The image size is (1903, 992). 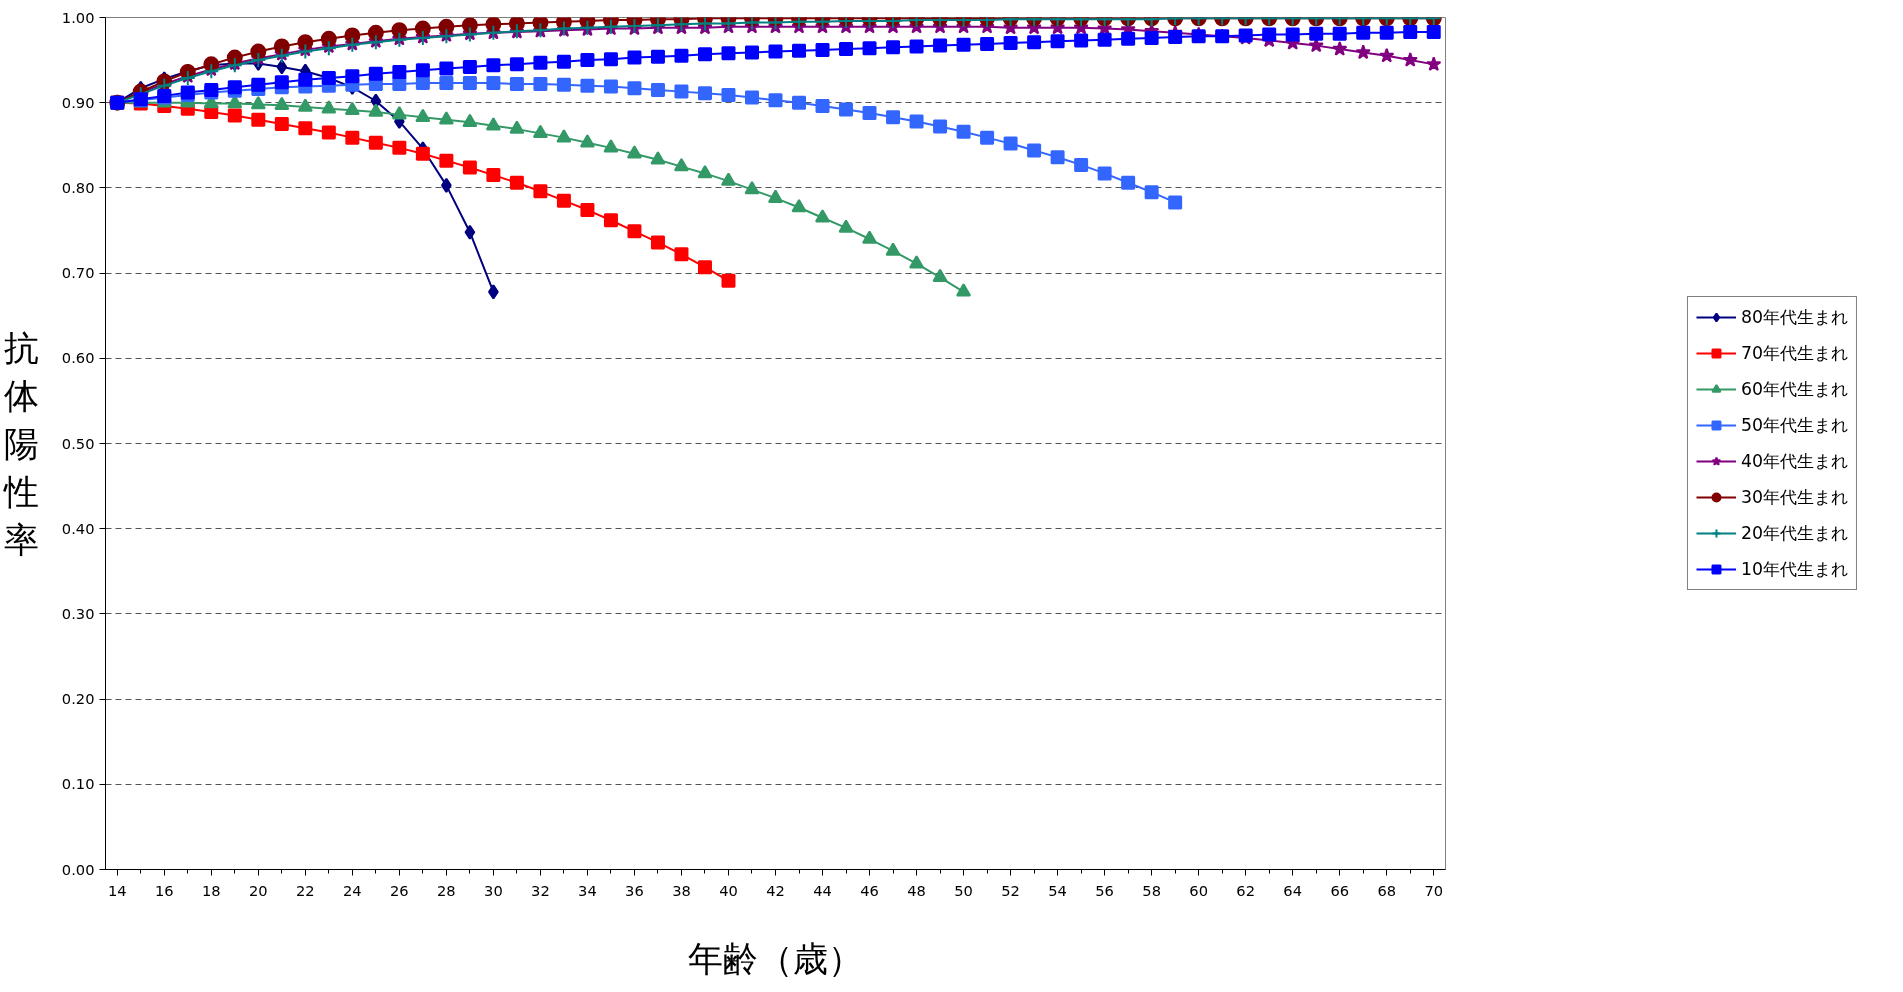 What do you see at coordinates (775, 890) in the screenshot?
I see `x-tick-label: 42` at bounding box center [775, 890].